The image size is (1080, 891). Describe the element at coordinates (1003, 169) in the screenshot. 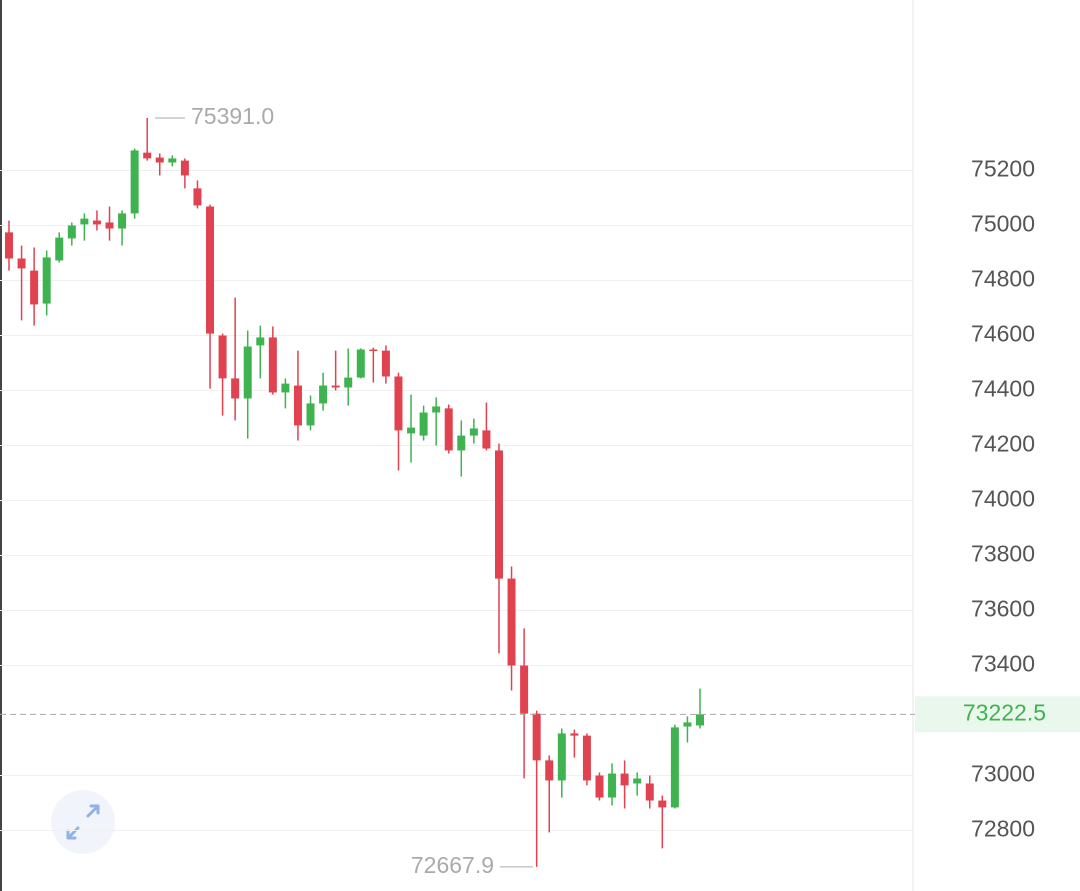

I see `y-tick-label: 75200` at that location.